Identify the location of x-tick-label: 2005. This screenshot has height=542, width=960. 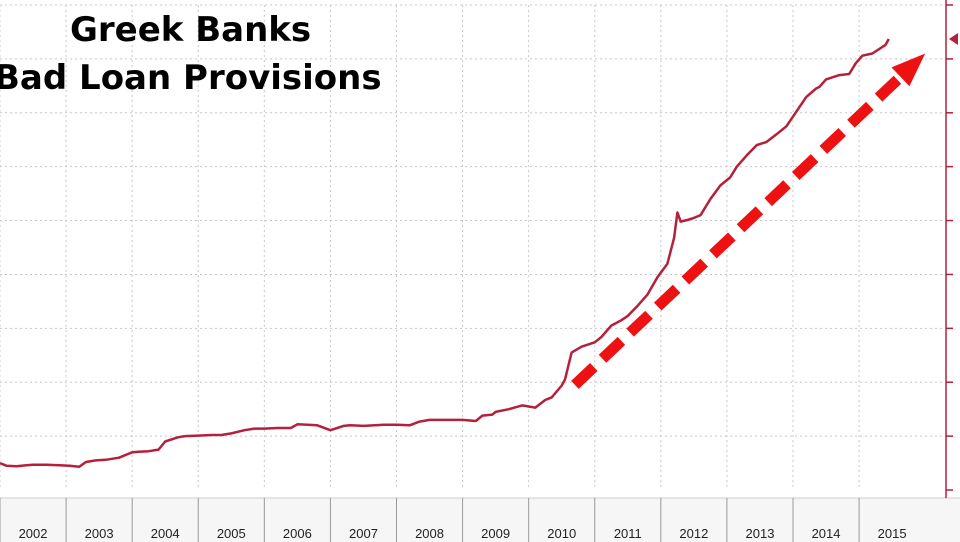
(231, 533).